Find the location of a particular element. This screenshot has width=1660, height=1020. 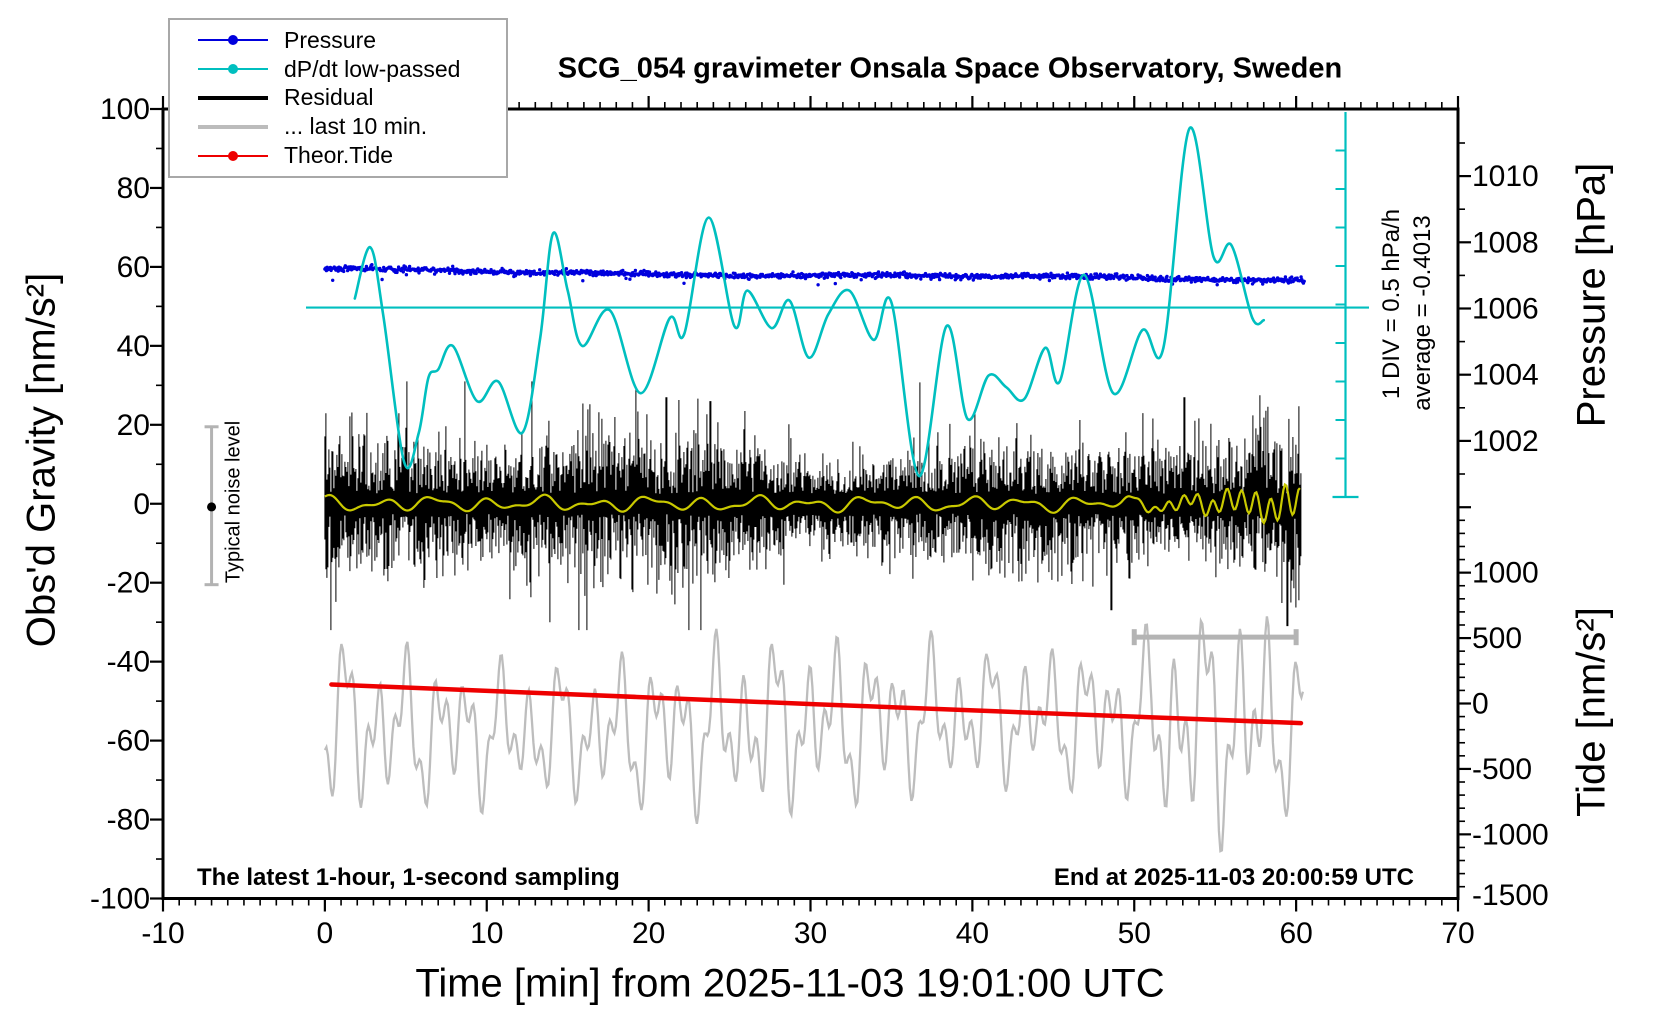

tick-label: -100 is located at coordinates (120, 899).